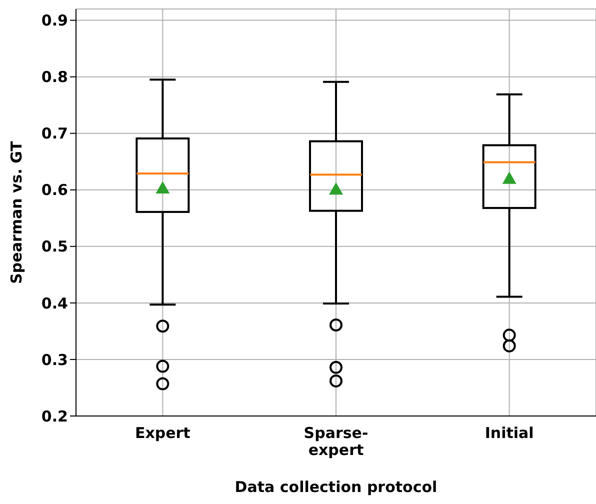 This screenshot has width=596, height=504. I want to click on y-tick-label: 0.9, so click(54, 21).